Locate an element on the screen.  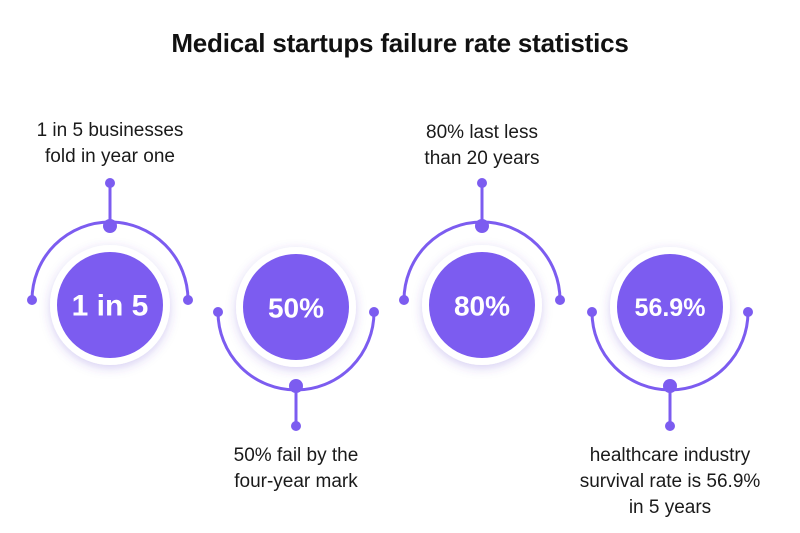
stat-4-arc-left-dot is located at coordinates (592, 312).